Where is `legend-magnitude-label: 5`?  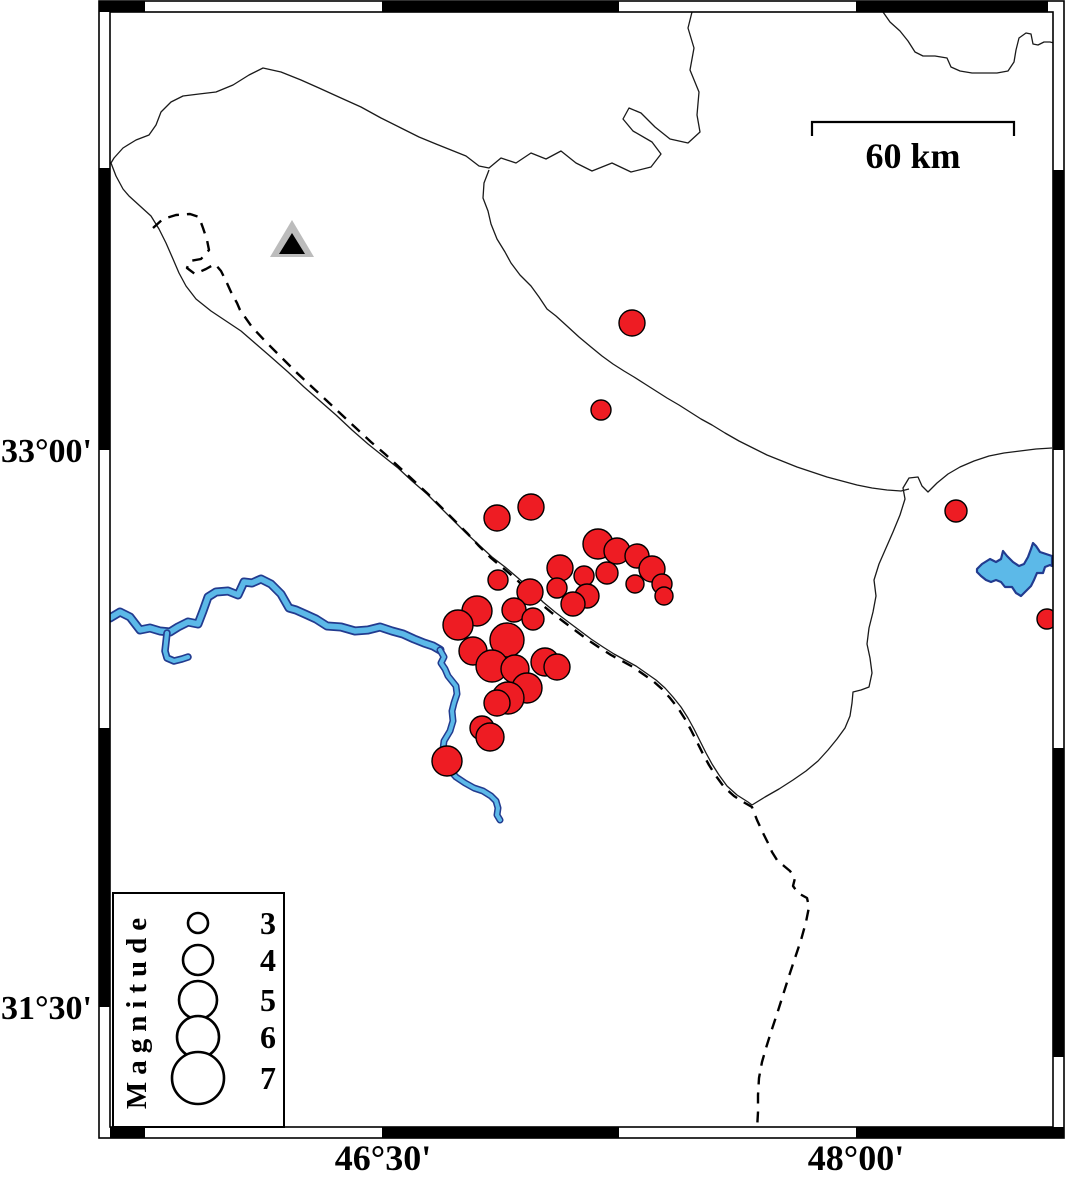 legend-magnitude-label: 5 is located at coordinates (268, 1000).